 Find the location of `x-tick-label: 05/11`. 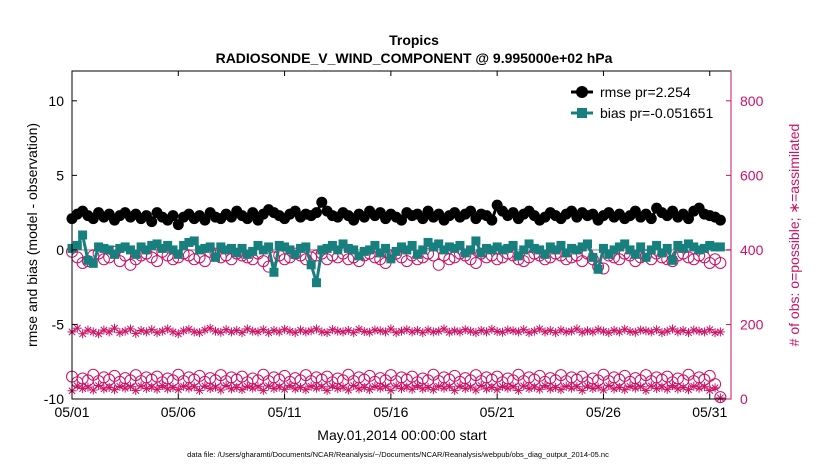

x-tick-label: 05/11 is located at coordinates (285, 412).